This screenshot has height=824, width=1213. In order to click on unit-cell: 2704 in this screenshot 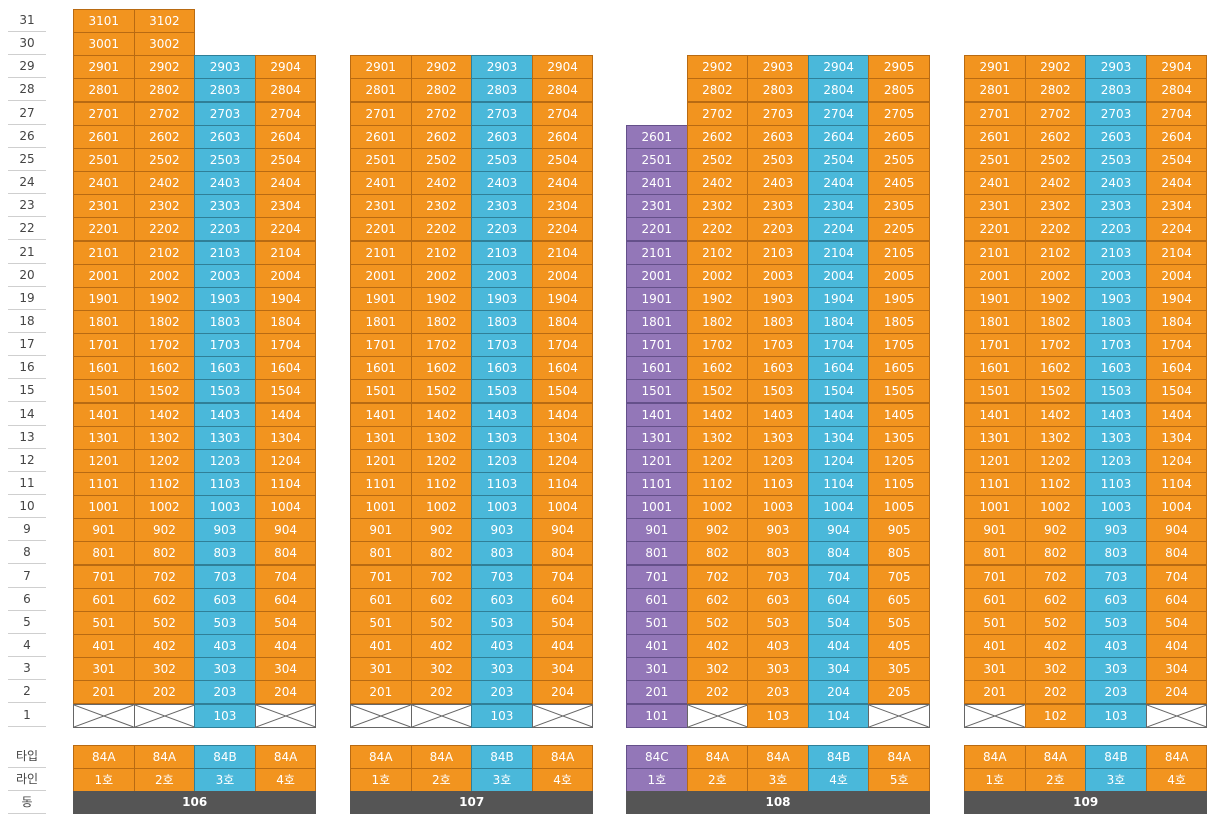, I will do `click(562, 113)`.